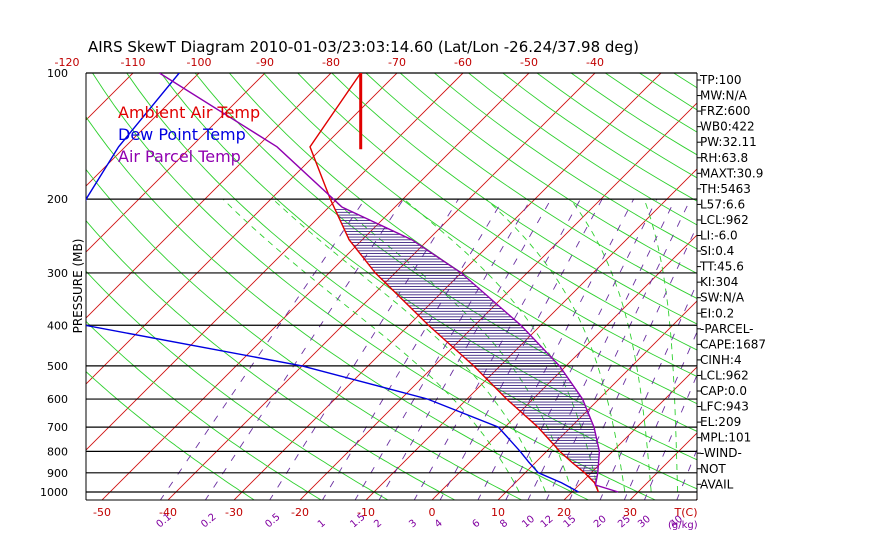  What do you see at coordinates (208, 521) in the screenshot?
I see `mixing-ratio-tick-label: 0.2` at bounding box center [208, 521].